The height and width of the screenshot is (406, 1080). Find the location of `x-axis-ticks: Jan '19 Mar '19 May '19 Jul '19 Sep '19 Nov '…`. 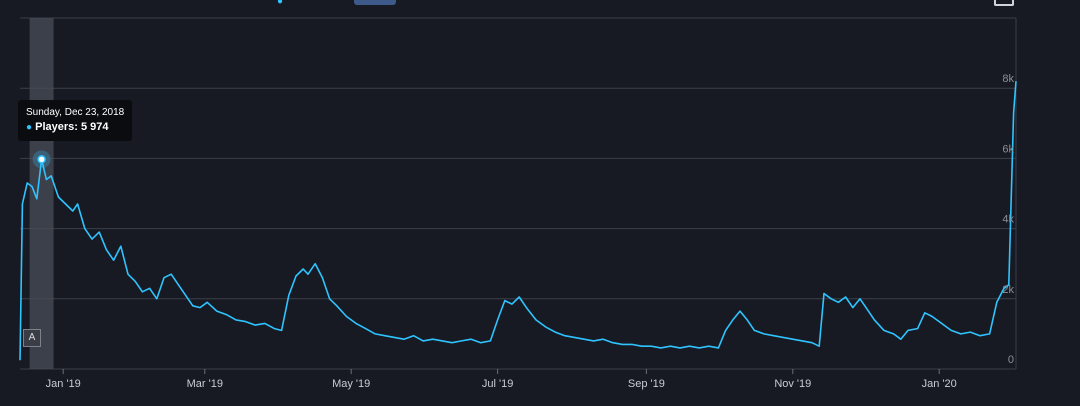

x-axis-ticks: Jan '19 Mar '19 May '19 Jul '19 Sep '19 Nov '… is located at coordinates (501, 379).